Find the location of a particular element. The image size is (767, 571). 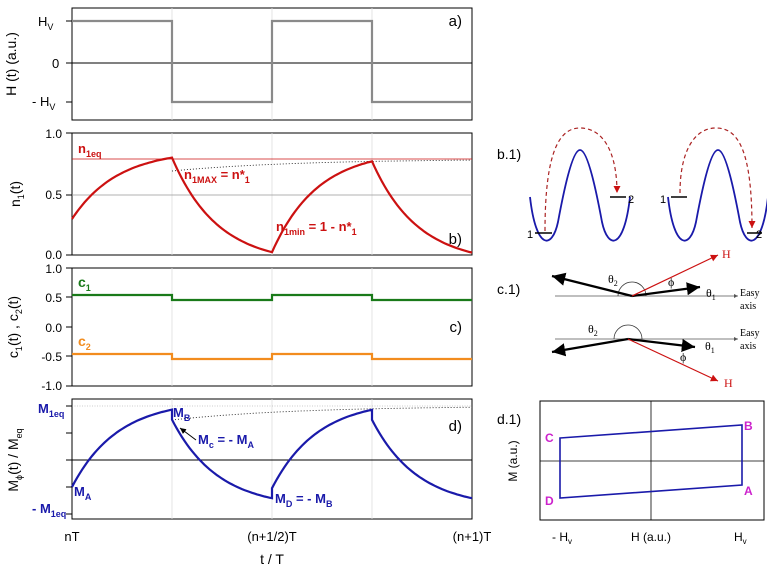

theta2-arc-bottom is located at coordinates (628, 332).